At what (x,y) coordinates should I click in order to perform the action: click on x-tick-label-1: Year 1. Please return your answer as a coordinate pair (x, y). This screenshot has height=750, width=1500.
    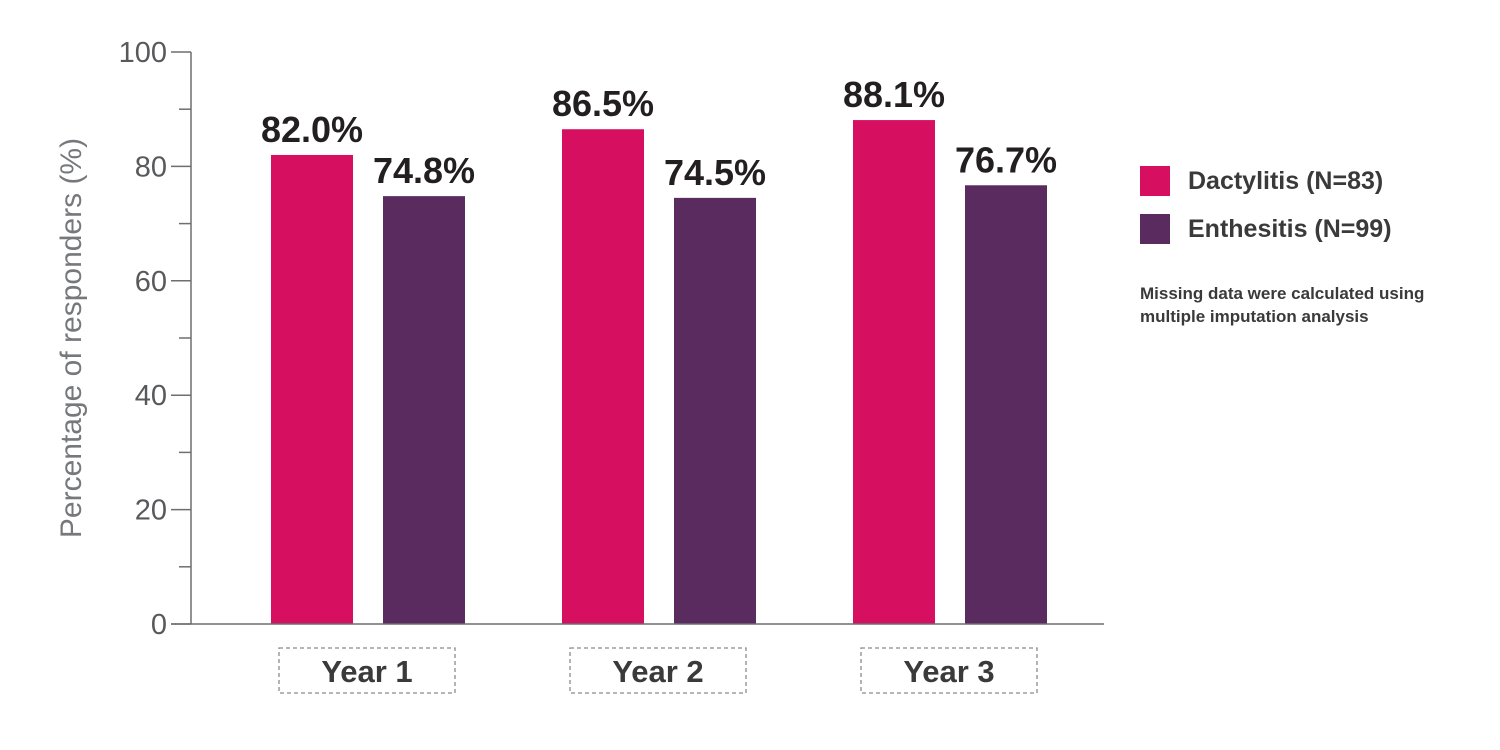
    Looking at the image, I should click on (366, 671).